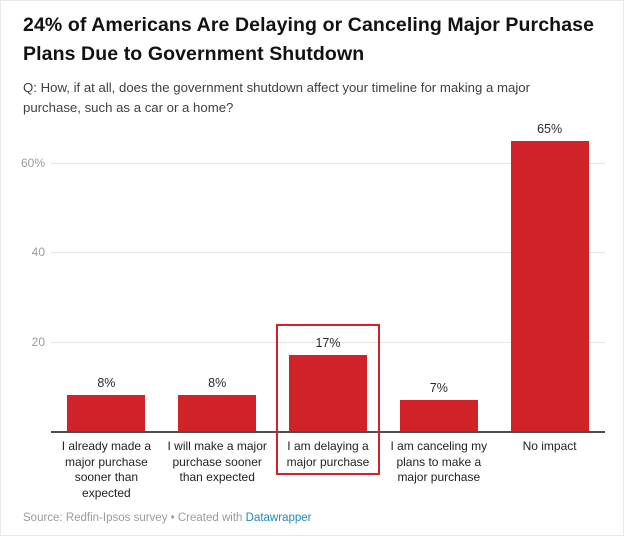  What do you see at coordinates (550, 128) in the screenshot?
I see `bar-value-label-4: 65%` at bounding box center [550, 128].